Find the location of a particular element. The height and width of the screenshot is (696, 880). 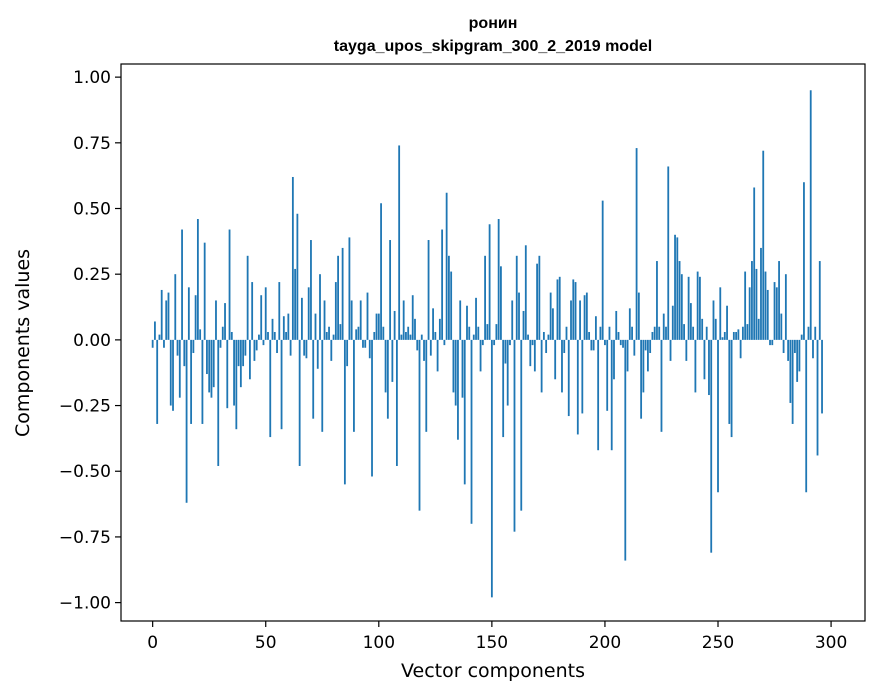

chart-title: ронин is located at coordinates (493, 23).